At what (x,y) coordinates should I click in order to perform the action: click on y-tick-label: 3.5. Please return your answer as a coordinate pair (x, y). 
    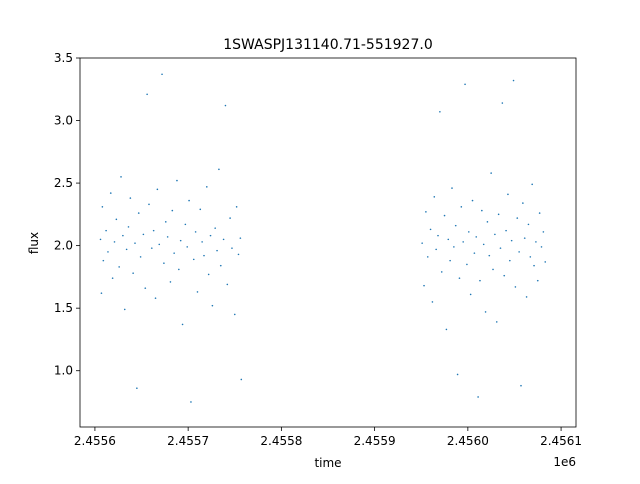
    Looking at the image, I should click on (63, 58).